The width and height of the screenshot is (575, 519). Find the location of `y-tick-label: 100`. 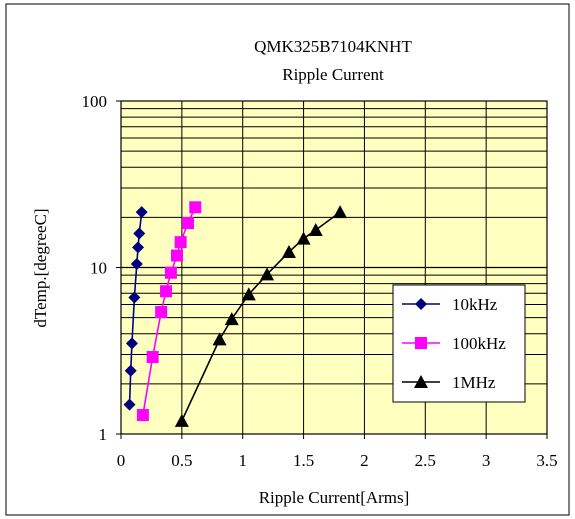

y-tick-label: 100 is located at coordinates (95, 101).